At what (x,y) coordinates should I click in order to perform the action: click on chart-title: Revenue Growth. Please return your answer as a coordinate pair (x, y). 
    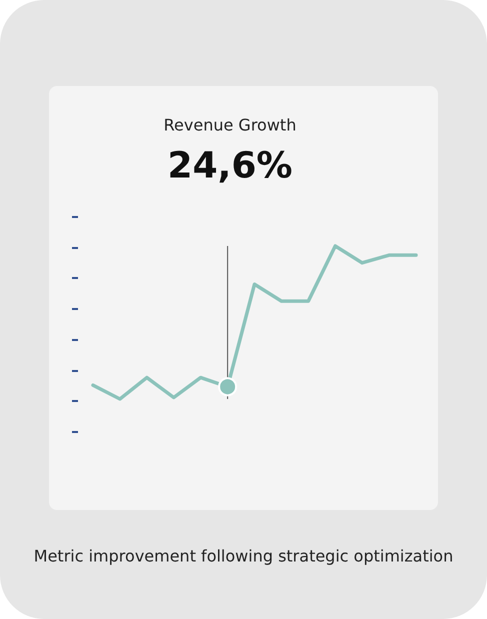
    Looking at the image, I should click on (230, 125).